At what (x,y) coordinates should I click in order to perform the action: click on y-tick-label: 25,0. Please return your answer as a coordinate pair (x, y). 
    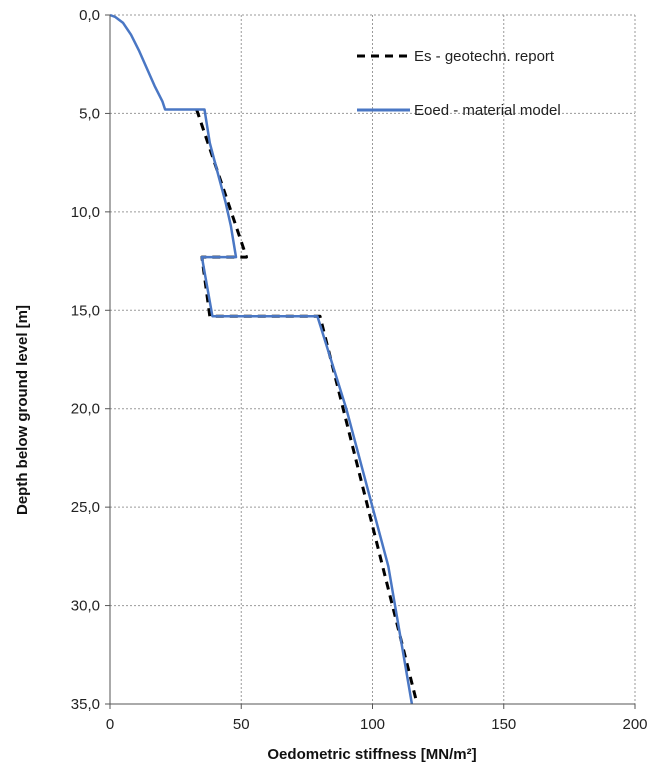
    Looking at the image, I should click on (85, 507).